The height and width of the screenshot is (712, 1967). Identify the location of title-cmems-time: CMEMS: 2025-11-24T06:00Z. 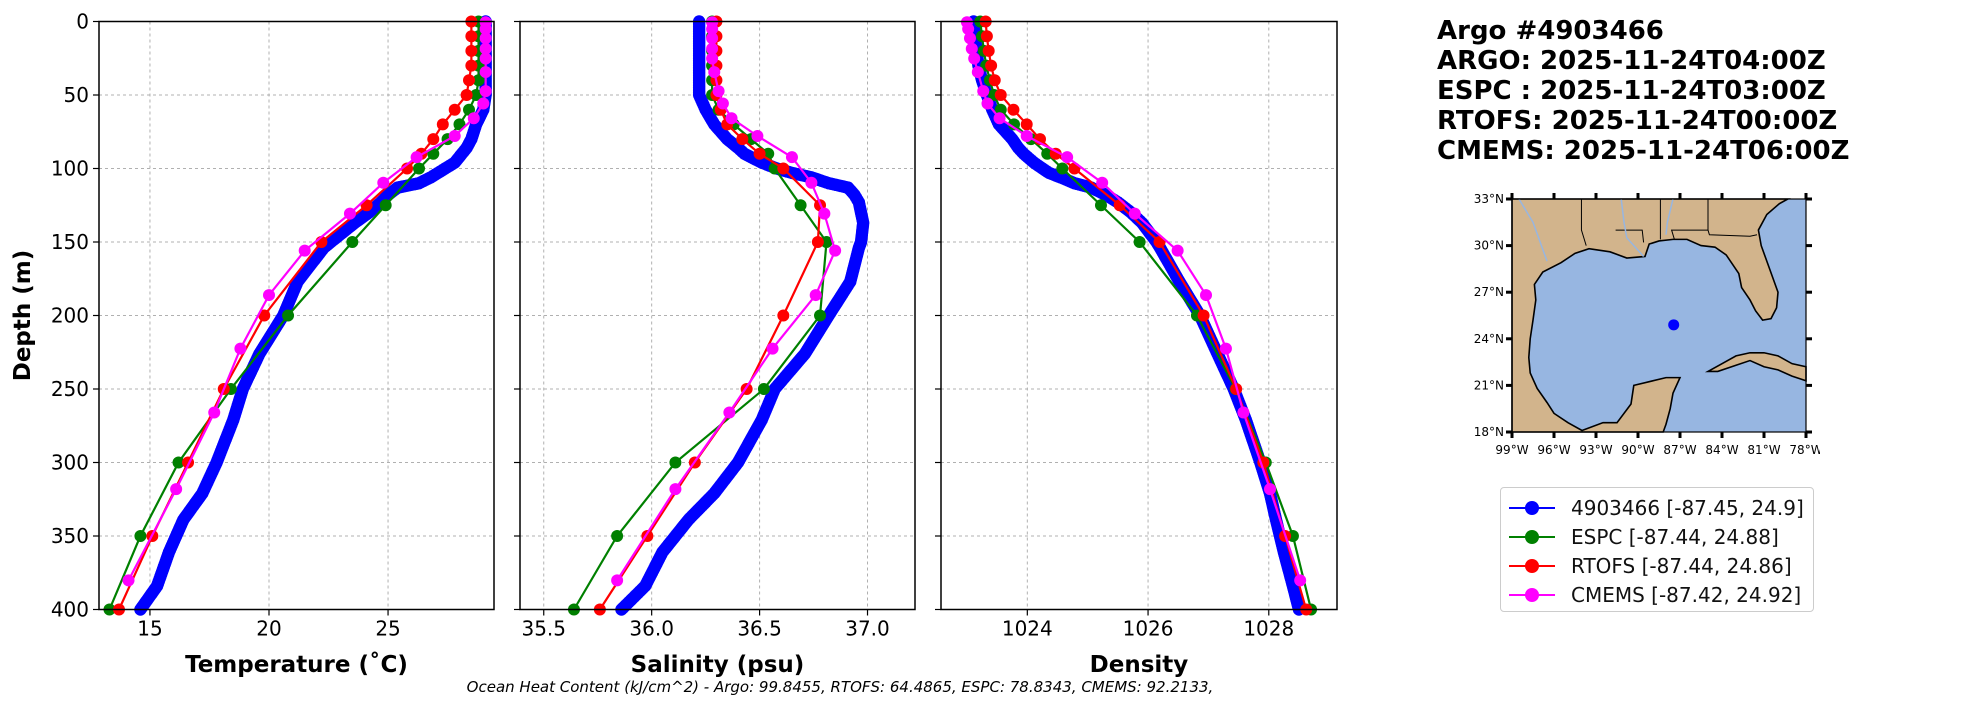
(1643, 151).